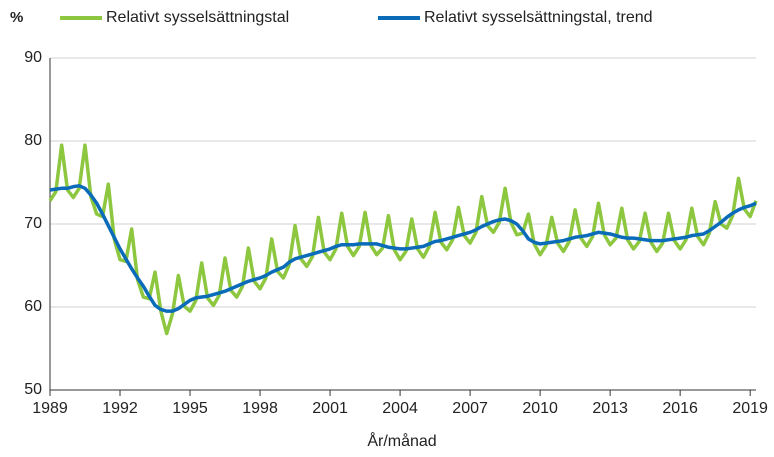 This screenshot has height=457, width=774. Describe the element at coordinates (470, 408) in the screenshot. I see `x-tick-label: 2007` at that location.